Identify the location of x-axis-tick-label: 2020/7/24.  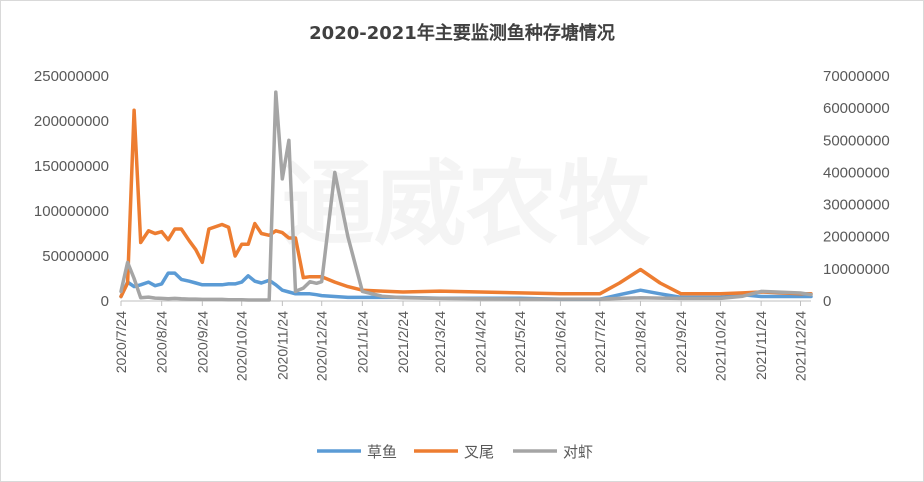
(121, 342).